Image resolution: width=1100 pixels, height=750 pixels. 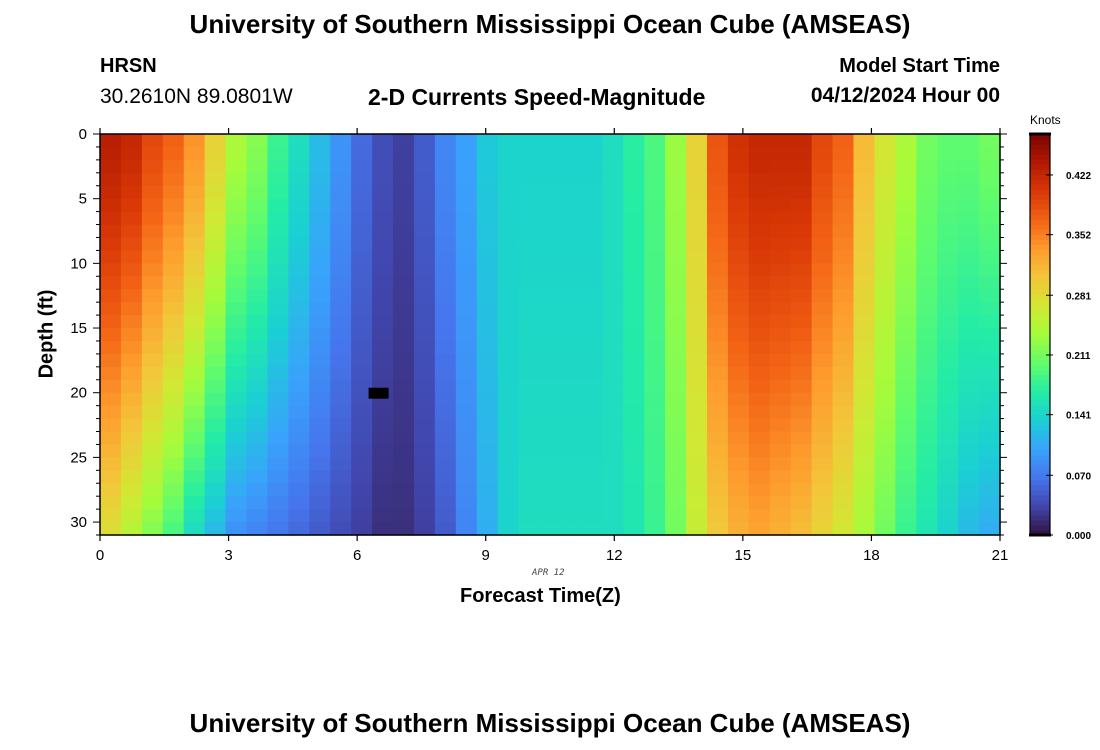 What do you see at coordinates (1060, 337) in the screenshot?
I see `colorbar: 0.000 0.070 0.141 0.211 0.281 0.352 0.422` at bounding box center [1060, 337].